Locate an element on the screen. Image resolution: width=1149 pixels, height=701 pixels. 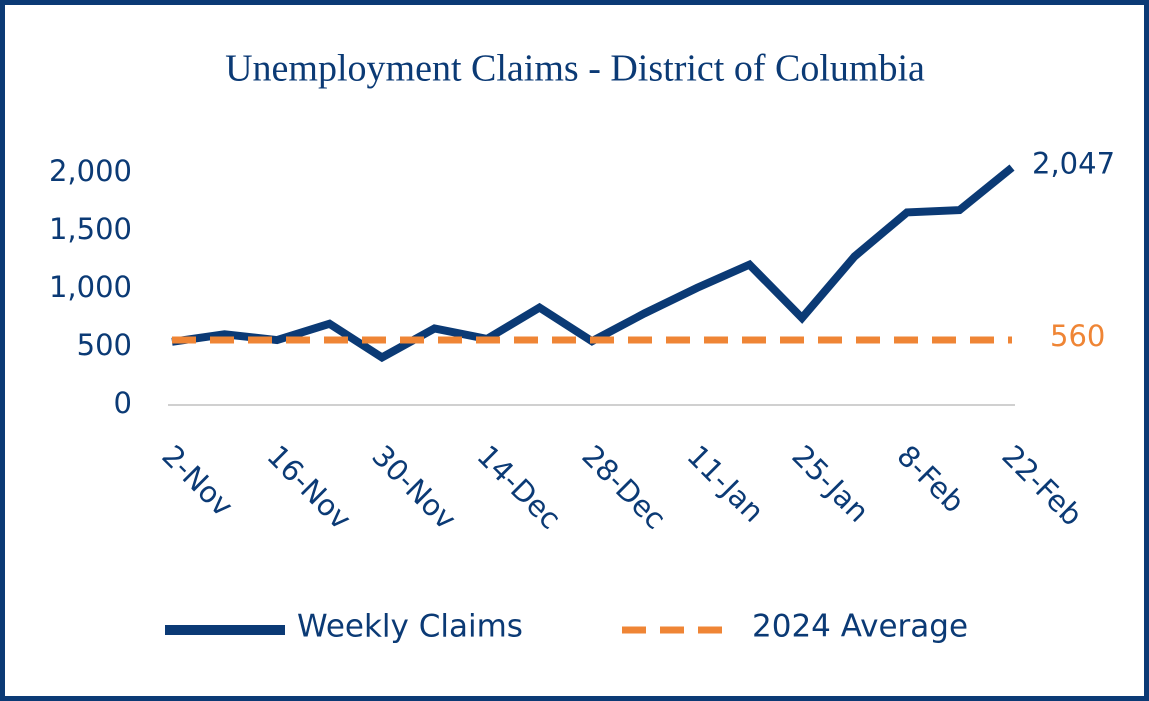
data-label: 2,047 is located at coordinates (1073, 164).